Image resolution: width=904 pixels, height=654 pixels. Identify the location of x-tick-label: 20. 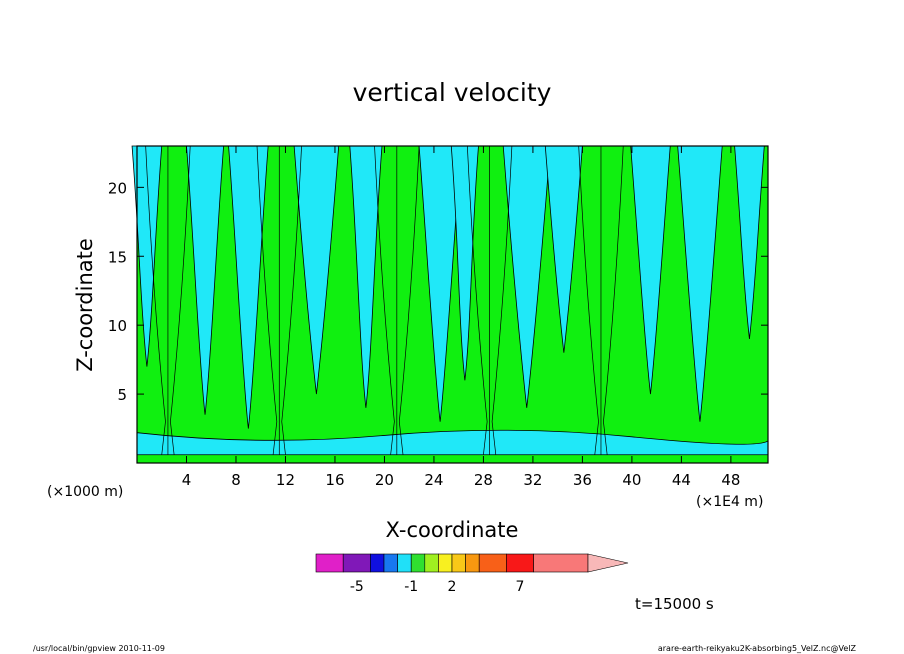
(384, 480).